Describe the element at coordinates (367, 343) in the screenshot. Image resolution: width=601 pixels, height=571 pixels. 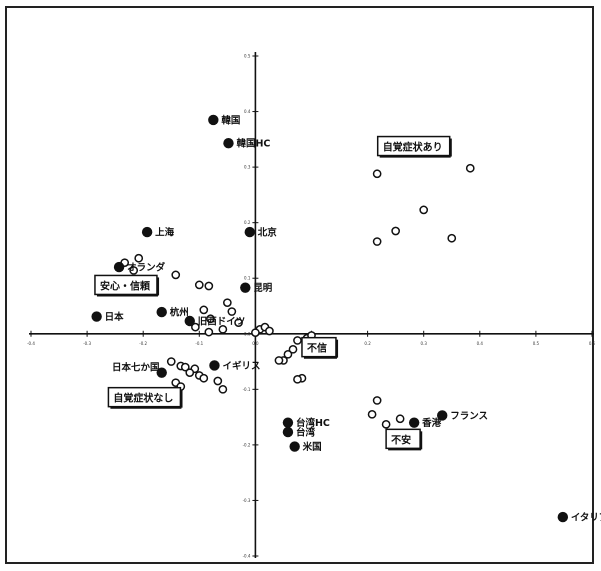
I see `x-tick-label: 0.2` at that location.